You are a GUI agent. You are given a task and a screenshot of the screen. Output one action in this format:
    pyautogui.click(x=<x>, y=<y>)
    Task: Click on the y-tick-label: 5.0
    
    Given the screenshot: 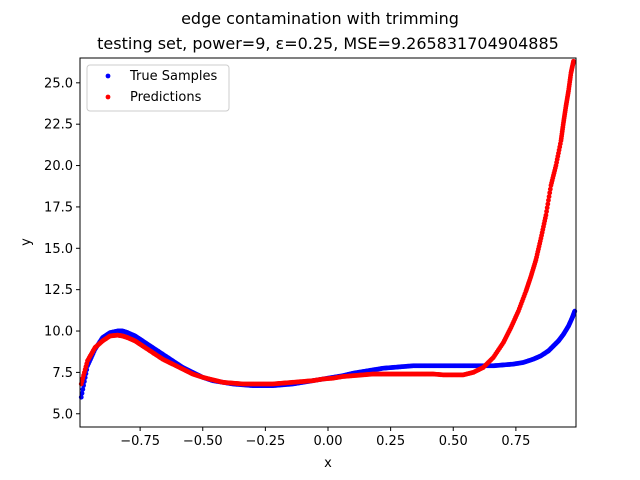 What is the action you would take?
    pyautogui.click(x=62, y=414)
    